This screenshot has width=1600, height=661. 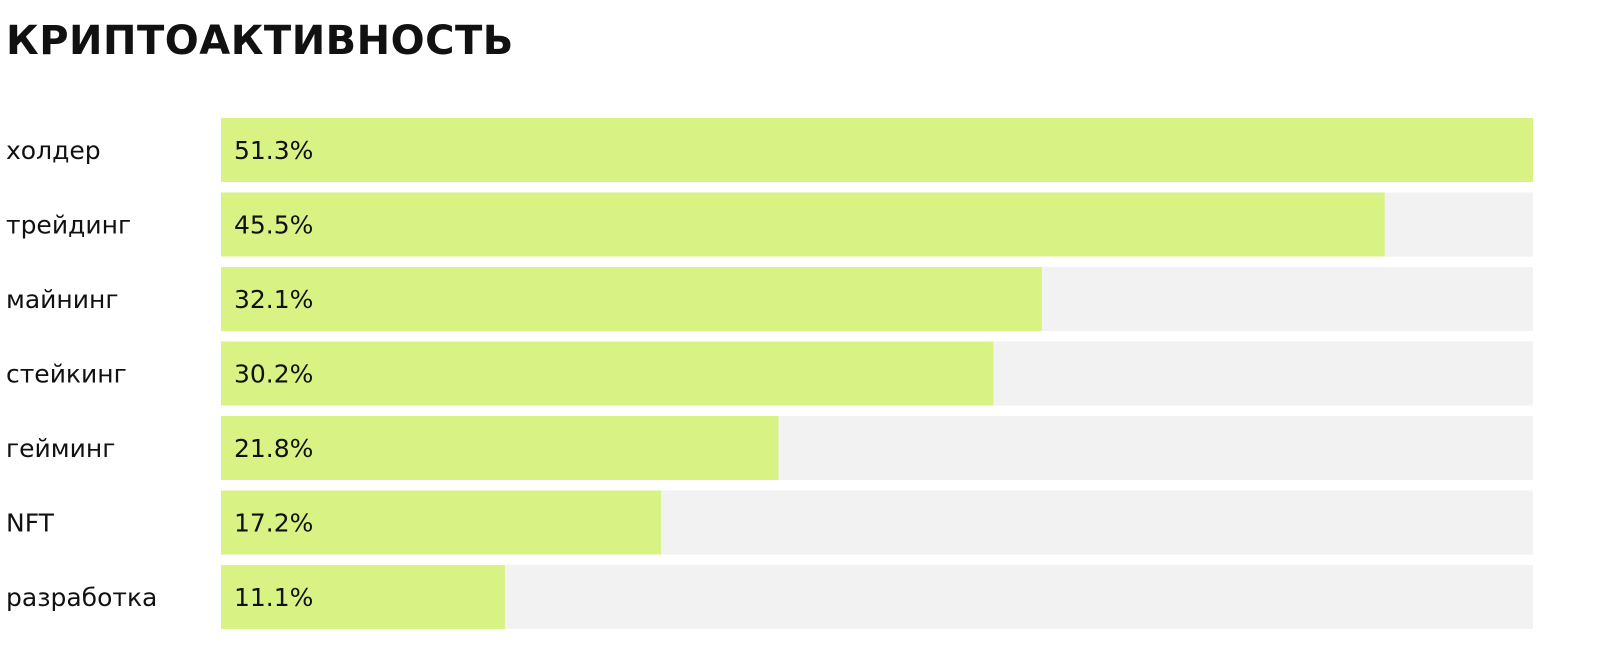 What do you see at coordinates (273, 150) in the screenshot?
I see `value-label: 51.3%` at bounding box center [273, 150].